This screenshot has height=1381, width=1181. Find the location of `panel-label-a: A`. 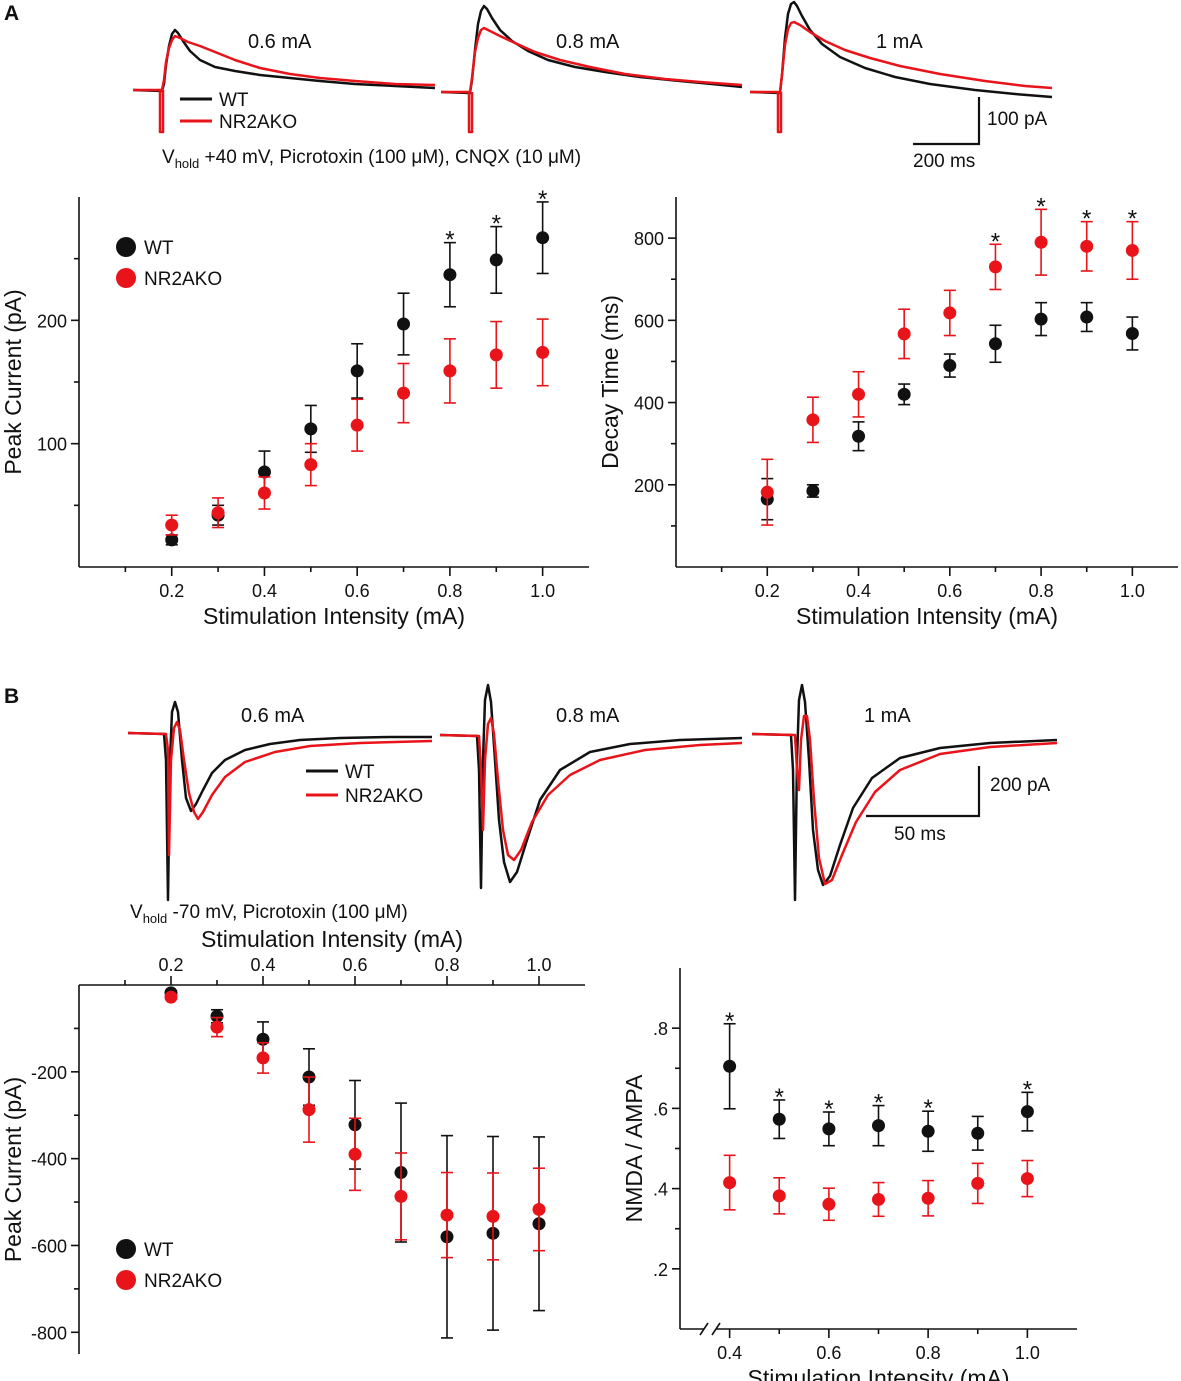

panel-label-a: A is located at coordinates (11, 13).